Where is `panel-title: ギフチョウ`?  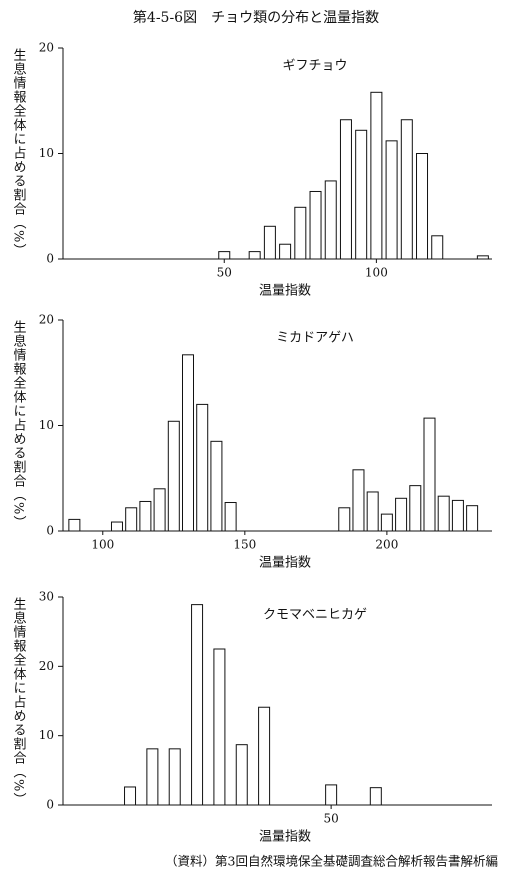 panel-title: ギフチョウ is located at coordinates (314, 66).